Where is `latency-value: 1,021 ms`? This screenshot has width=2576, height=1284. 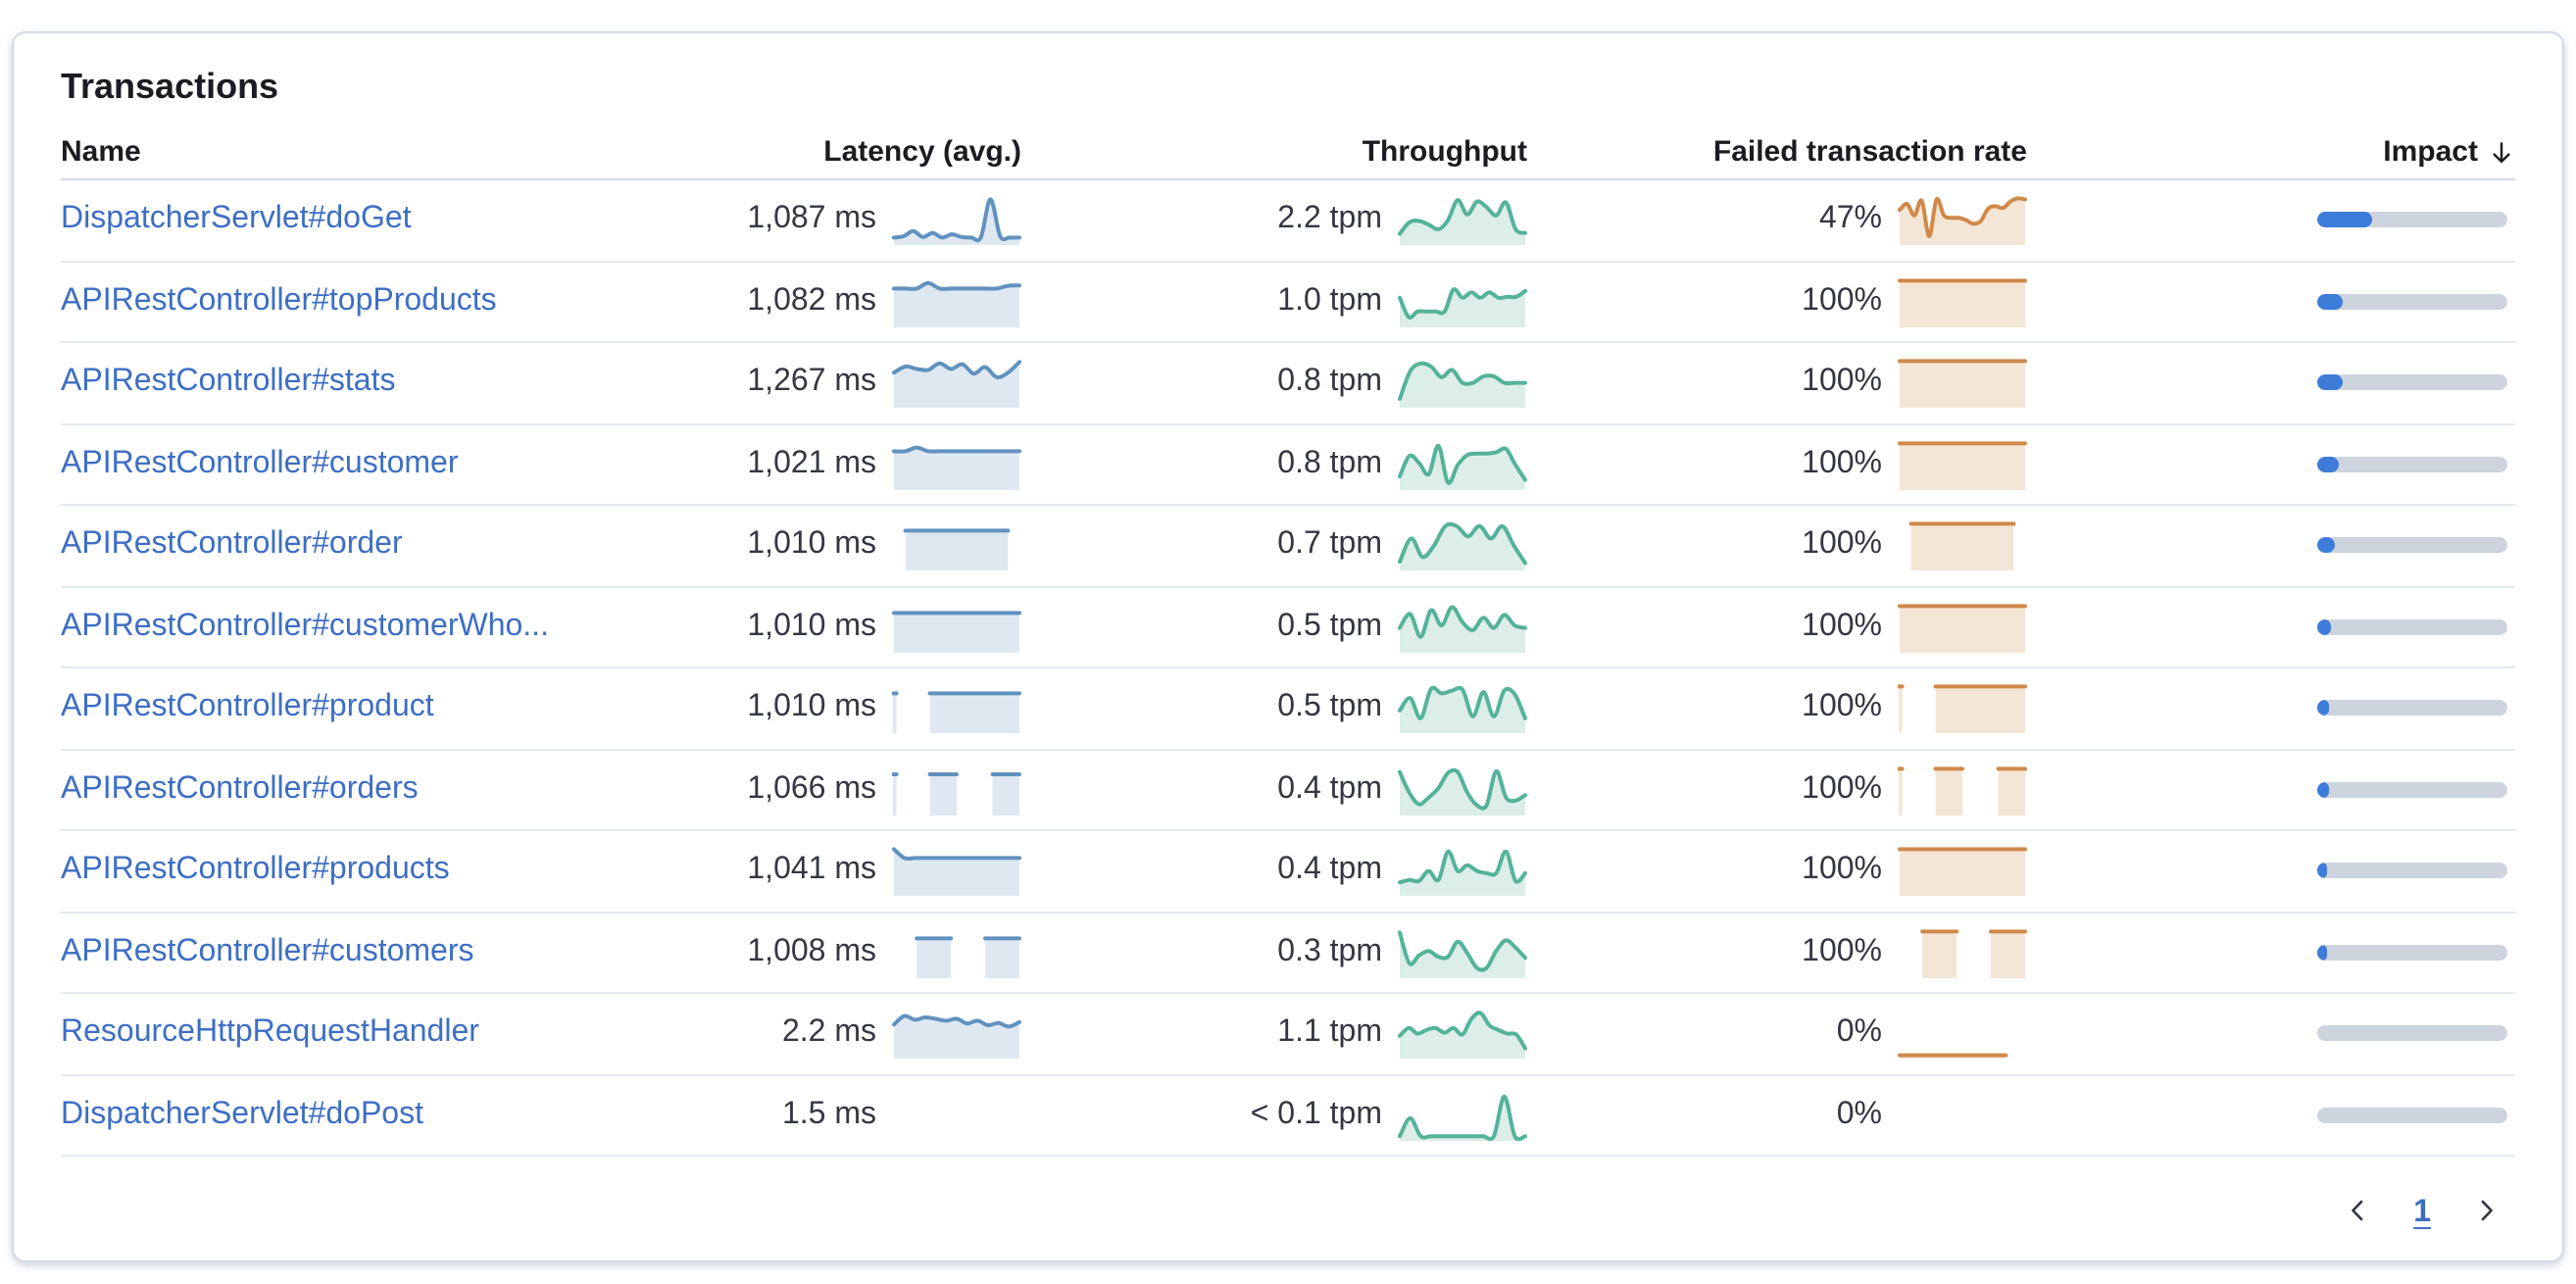
latency-value: 1,021 ms is located at coordinates (811, 463).